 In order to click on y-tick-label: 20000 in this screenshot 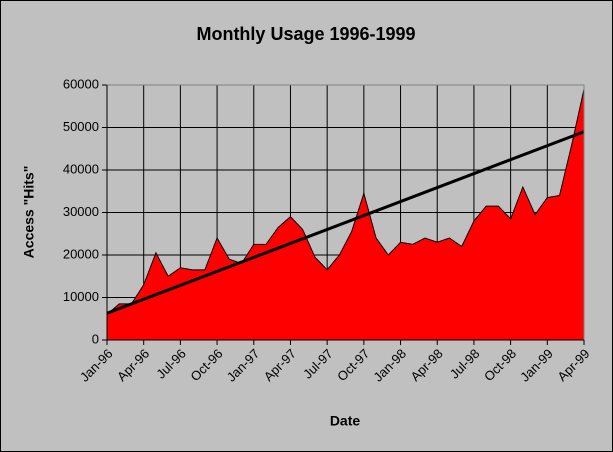, I will do `click(81, 253)`.